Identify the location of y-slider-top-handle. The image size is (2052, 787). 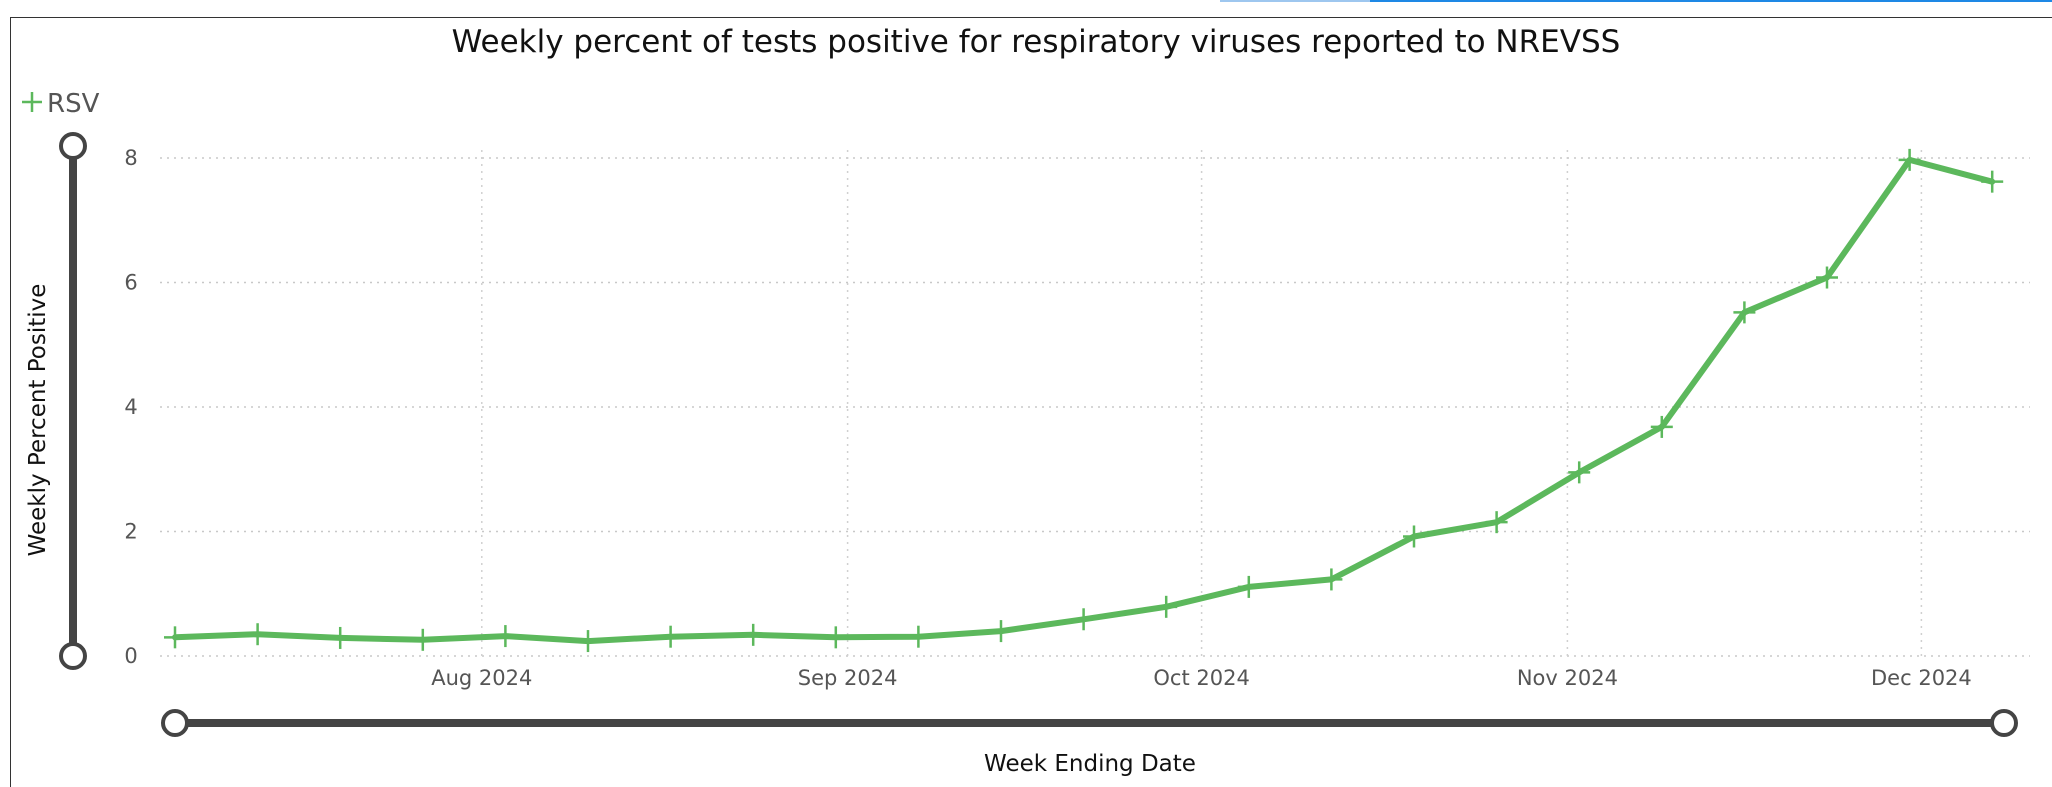
(73, 146).